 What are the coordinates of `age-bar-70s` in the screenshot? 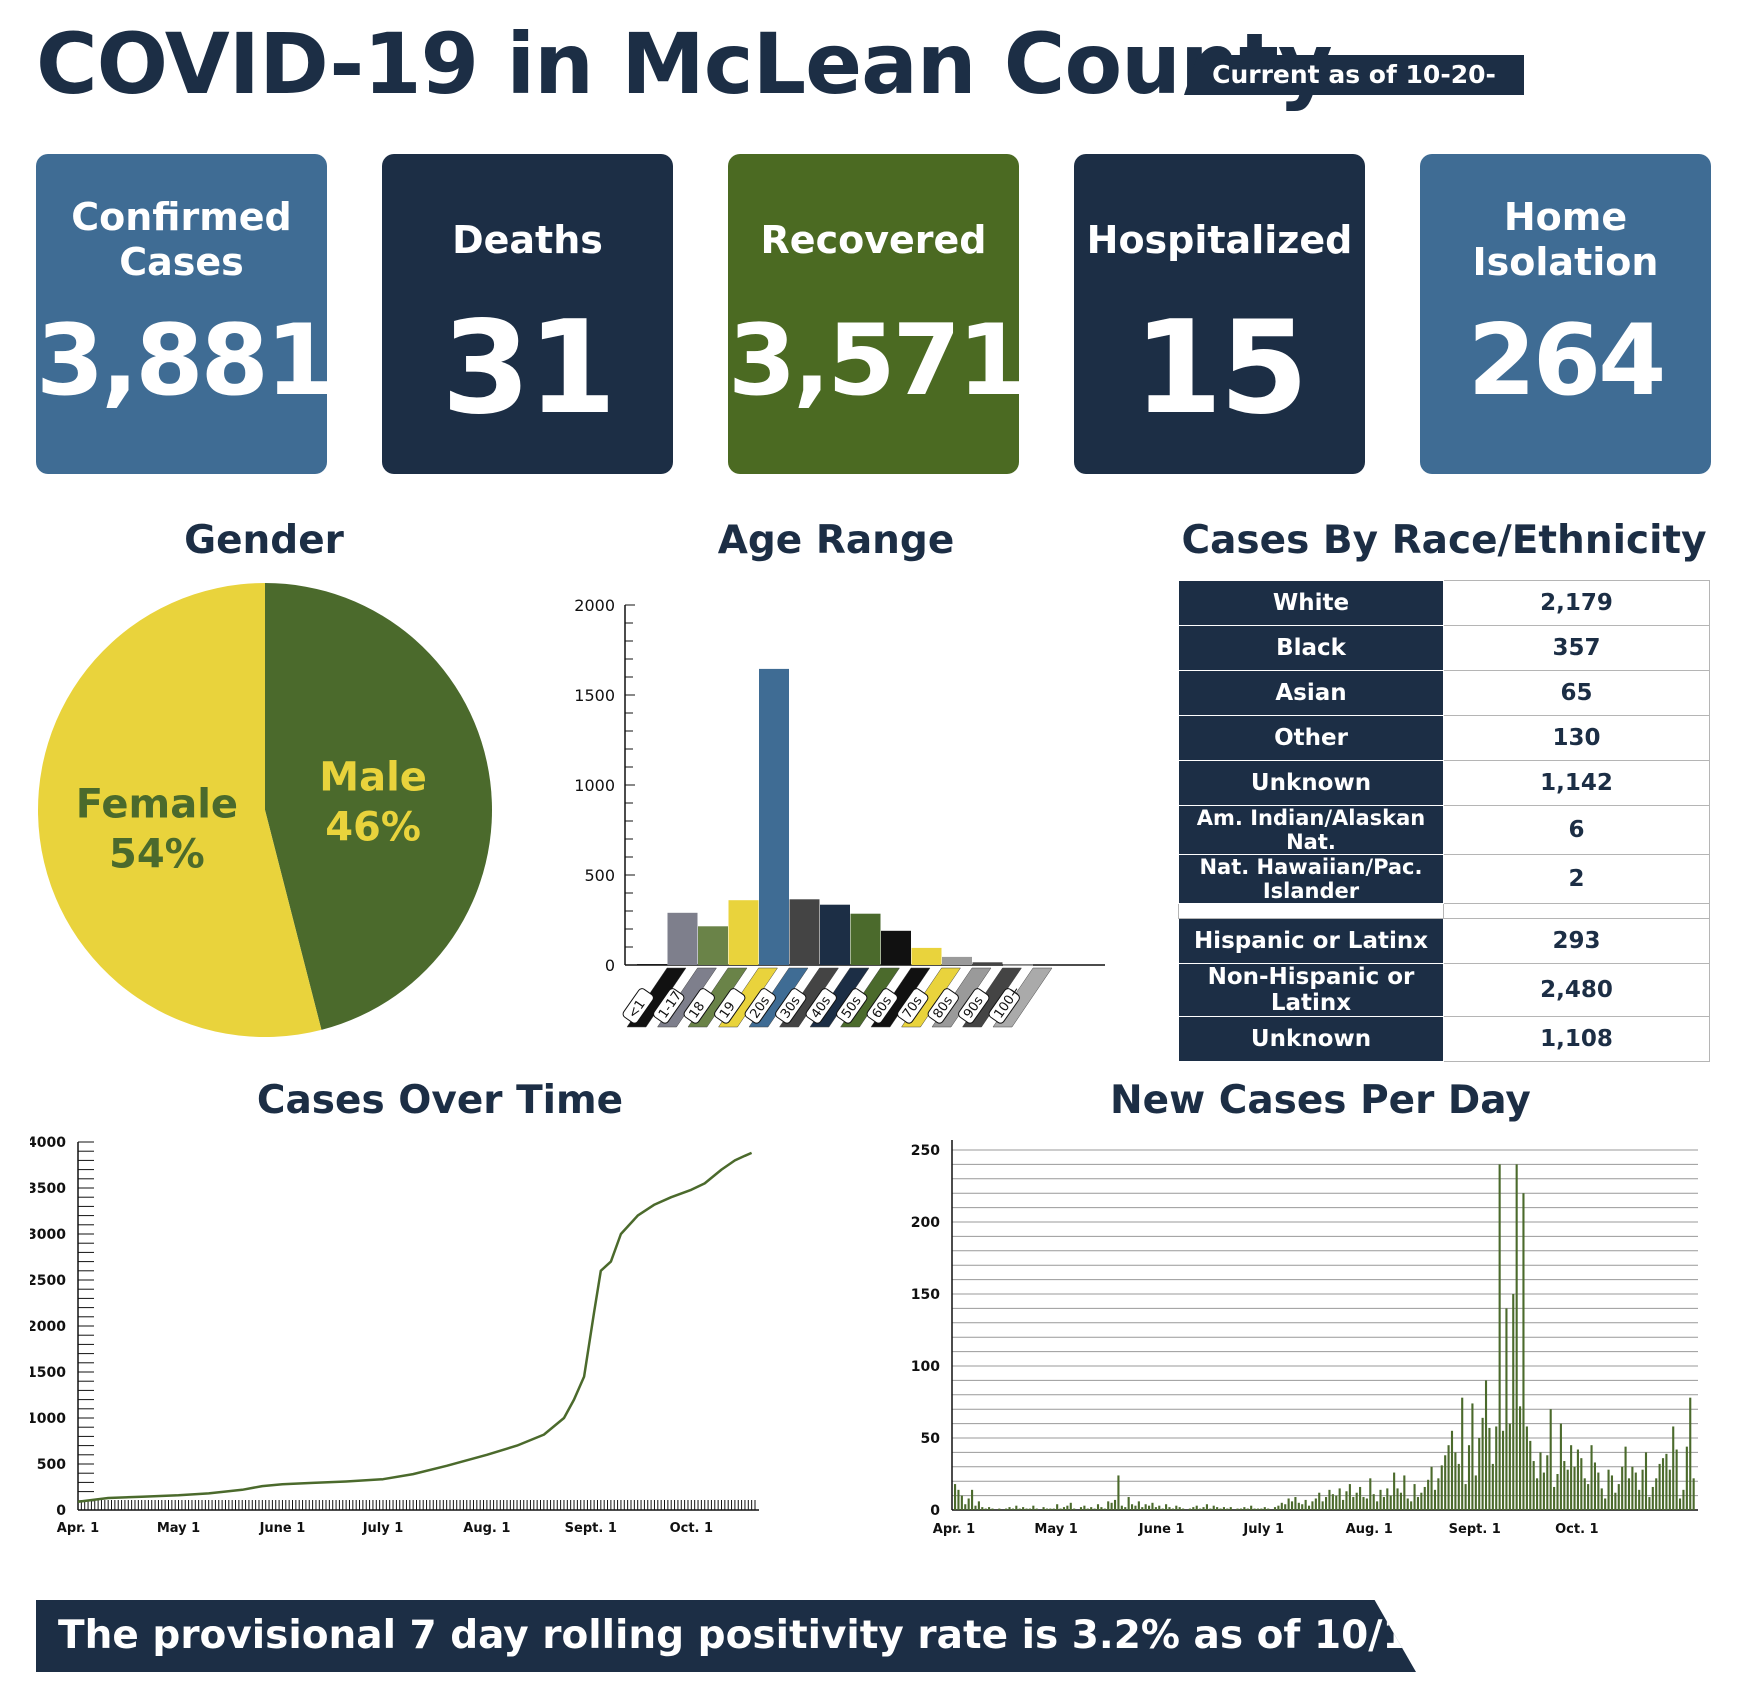 It's located at (926, 956).